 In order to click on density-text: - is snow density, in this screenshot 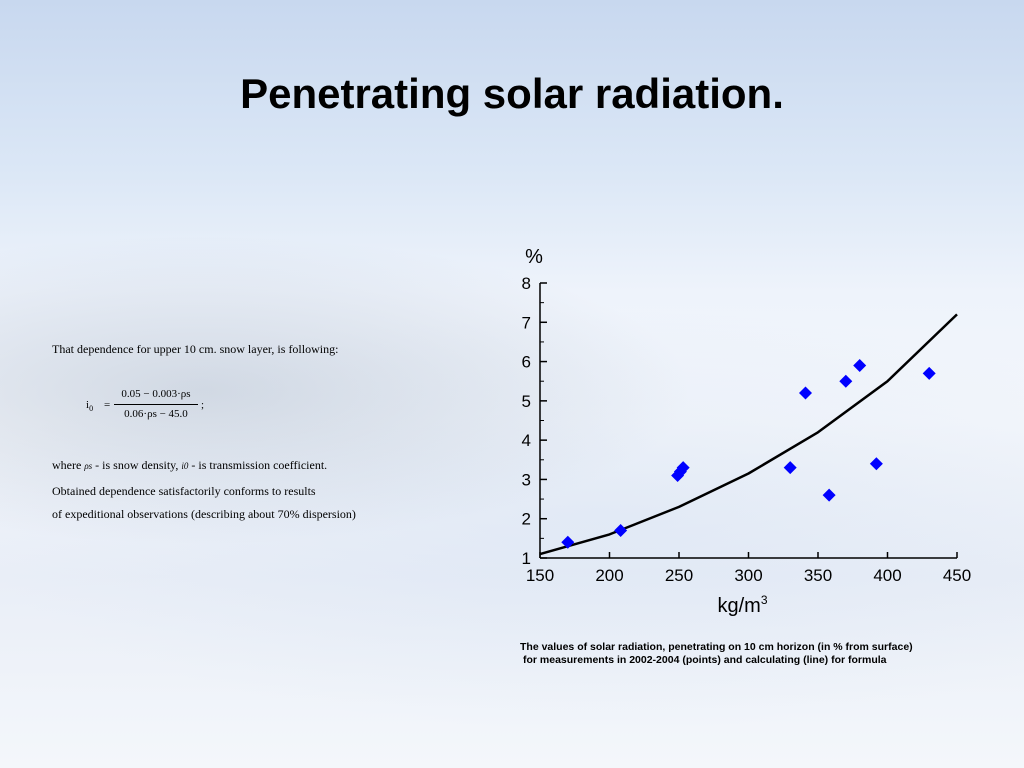, I will do `click(137, 465)`.